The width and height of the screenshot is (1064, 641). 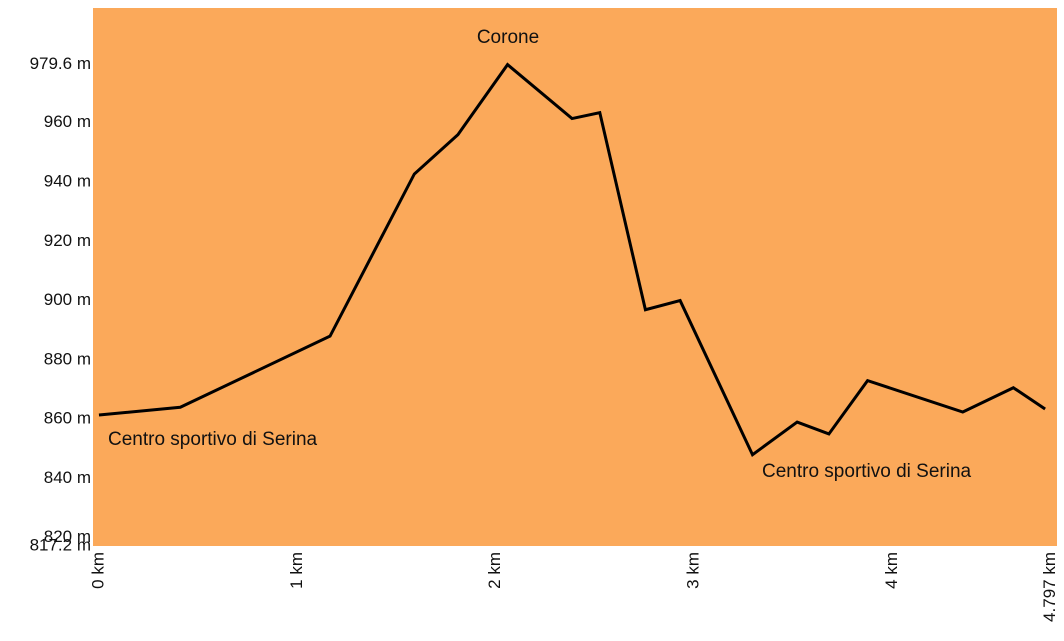 What do you see at coordinates (494, 570) in the screenshot?
I see `x-tick-label: 2 km` at bounding box center [494, 570].